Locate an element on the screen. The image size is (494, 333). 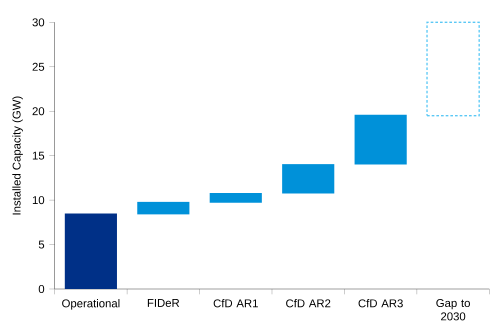
y-tick-label: 10 is located at coordinates (38, 200).